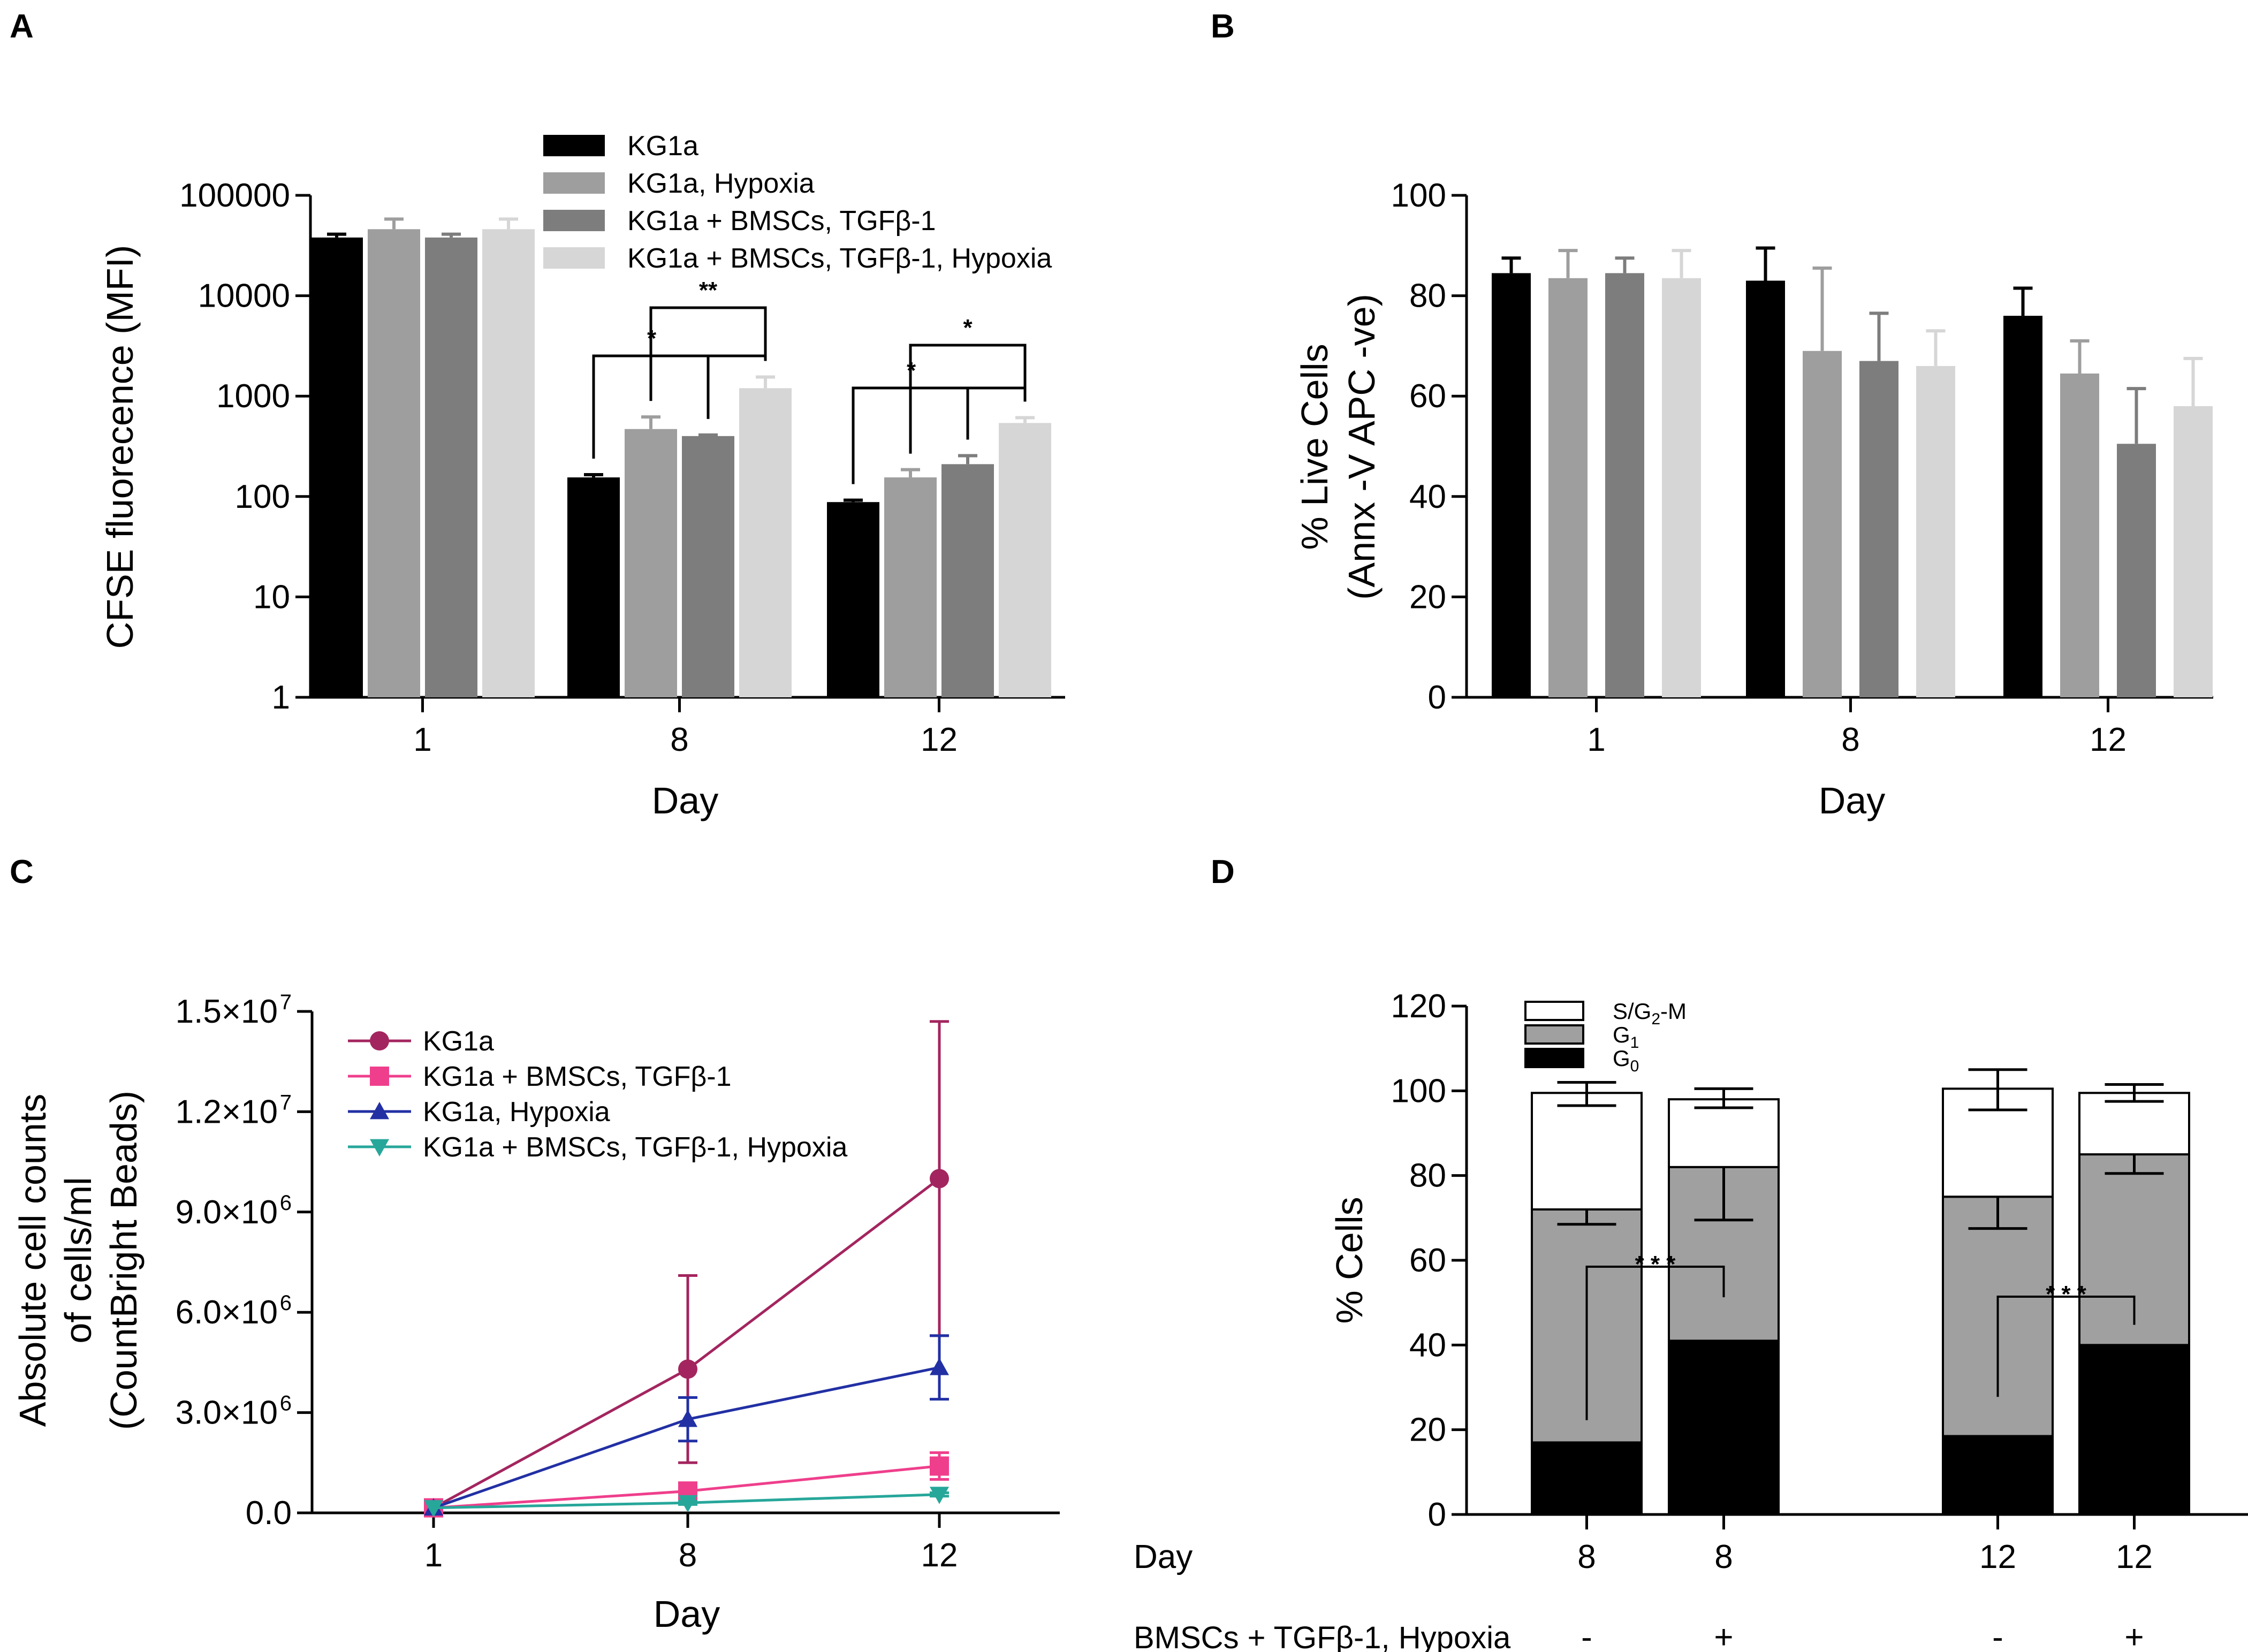 The height and width of the screenshot is (1652, 2248). What do you see at coordinates (120, 447) in the screenshot?
I see `y-axis-title: CFSE fluorecence (MFI)` at bounding box center [120, 447].